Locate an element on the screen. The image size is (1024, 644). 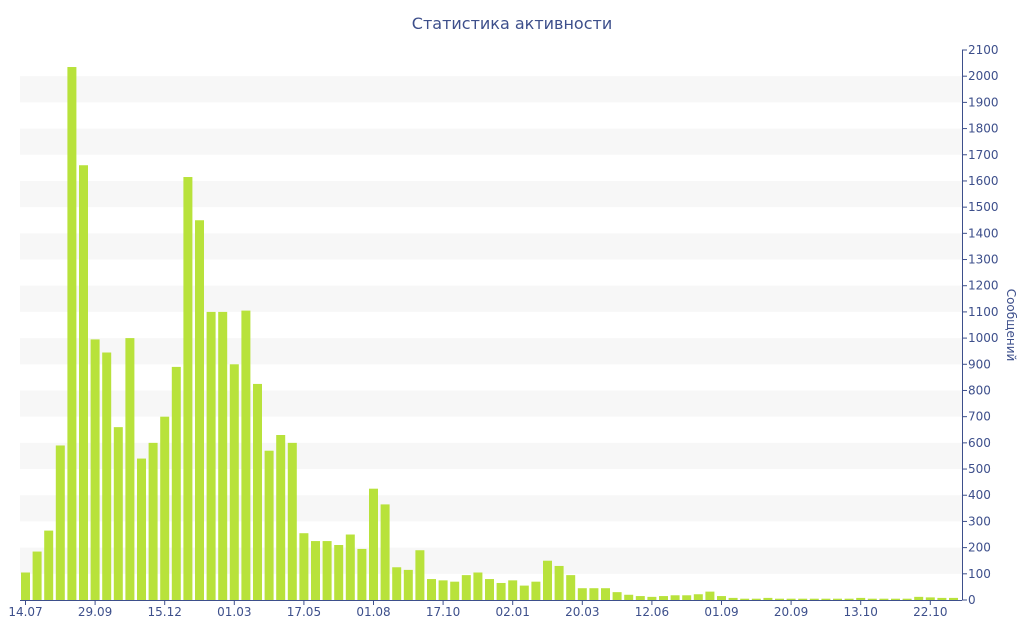
y-tick-label: 800 is located at coordinates (979, 390).